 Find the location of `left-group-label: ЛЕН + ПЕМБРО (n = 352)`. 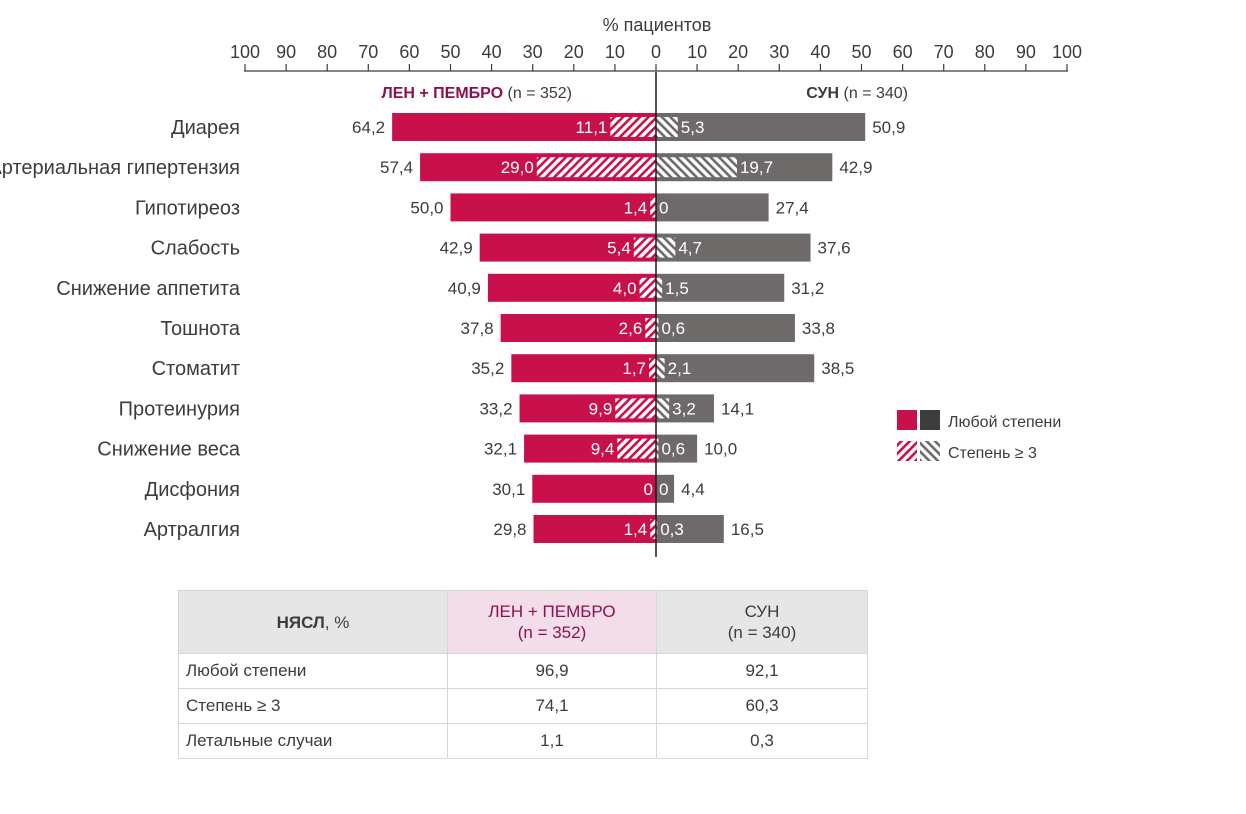

left-group-label: ЛЕН + ПЕМБРО (n = 352) is located at coordinates (476, 93).